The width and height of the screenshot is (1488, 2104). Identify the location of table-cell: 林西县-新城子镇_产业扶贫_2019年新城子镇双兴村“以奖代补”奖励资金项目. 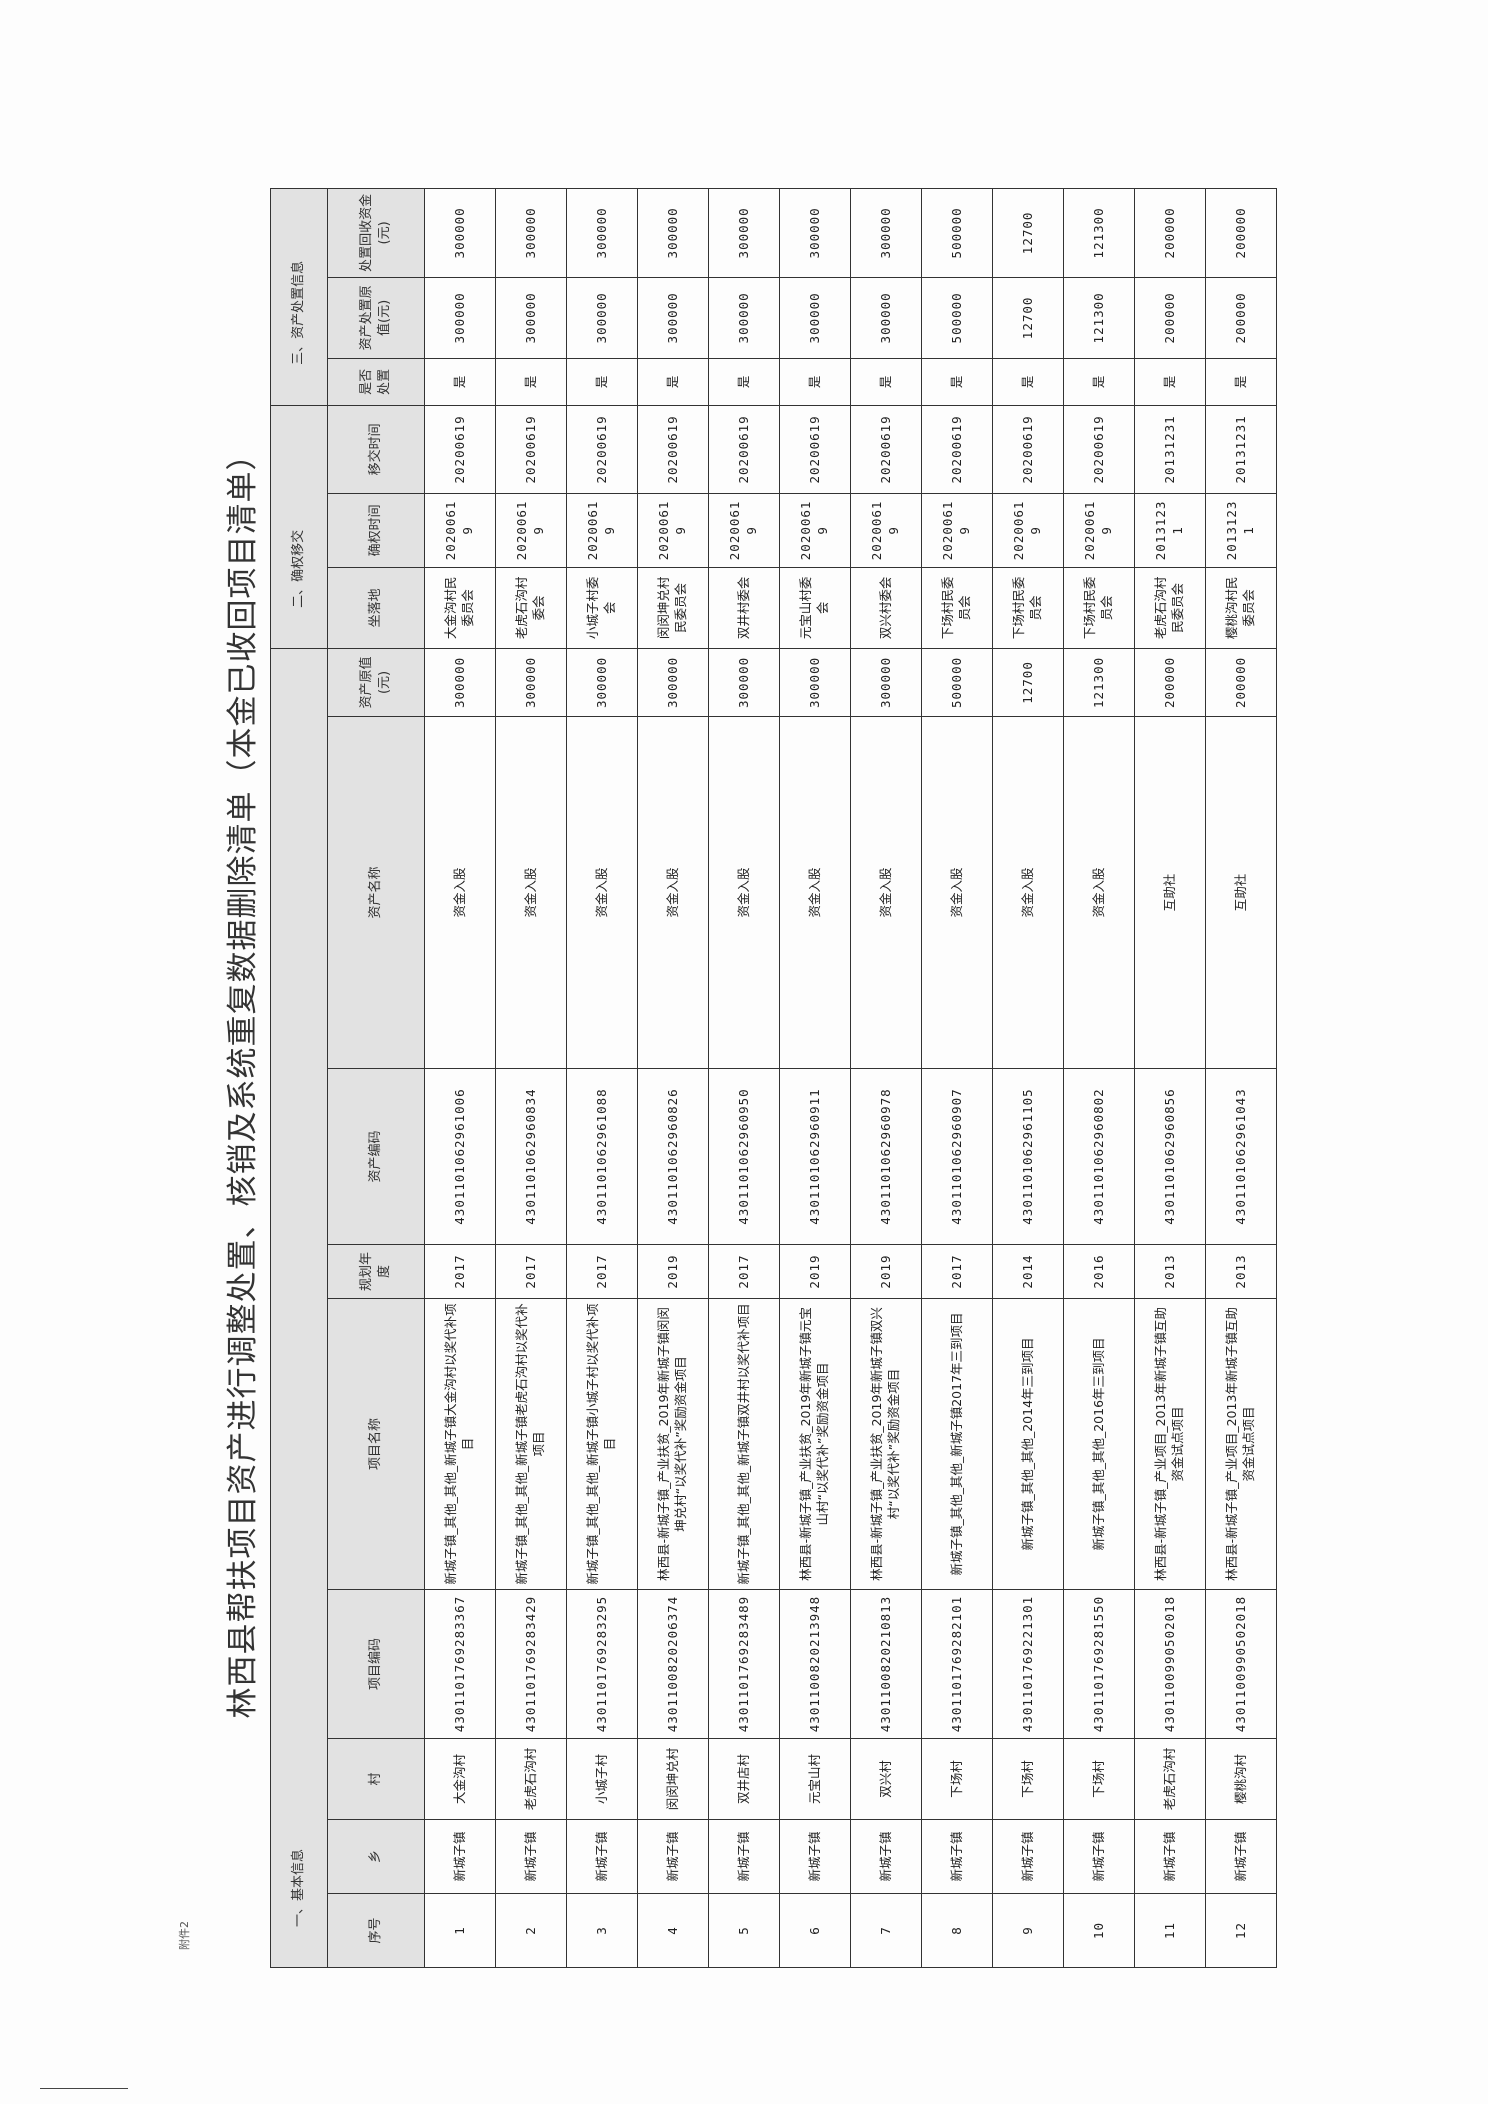
(886, 1444).